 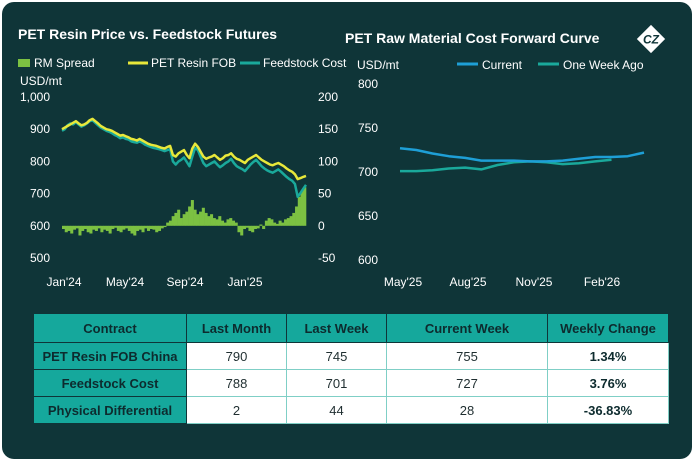 I want to click on header-contract: Contract, so click(x=110, y=328).